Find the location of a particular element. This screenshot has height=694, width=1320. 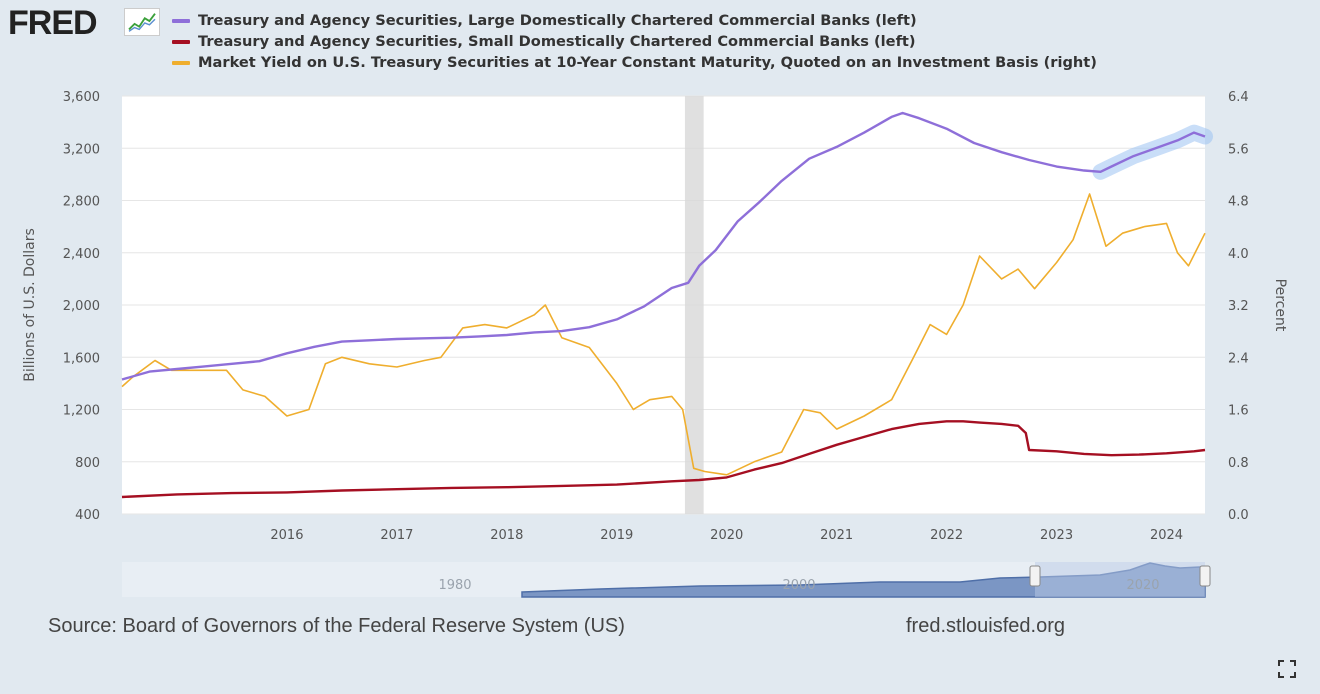

legend-swatch-yield is located at coordinates (181, 62).